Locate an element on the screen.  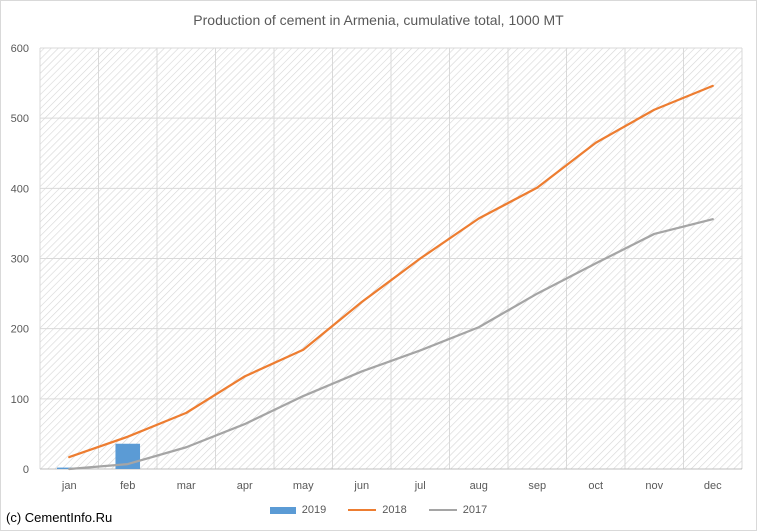
legend-item-2017: 2017 is located at coordinates (458, 510).